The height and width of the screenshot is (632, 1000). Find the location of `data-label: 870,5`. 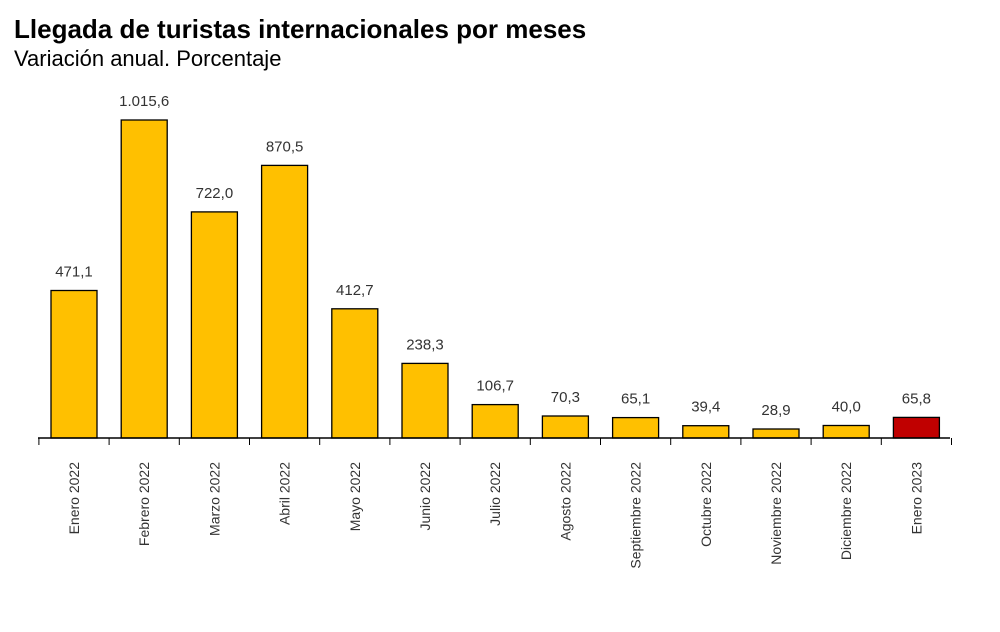

data-label: 870,5 is located at coordinates (285, 146).